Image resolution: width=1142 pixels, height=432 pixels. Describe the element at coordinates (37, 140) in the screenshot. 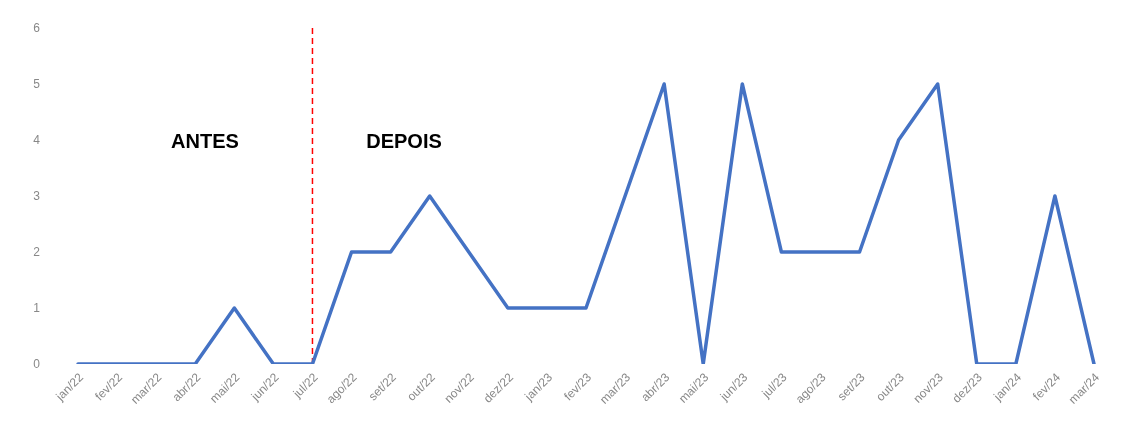

I see `y-tick-label: 4` at that location.